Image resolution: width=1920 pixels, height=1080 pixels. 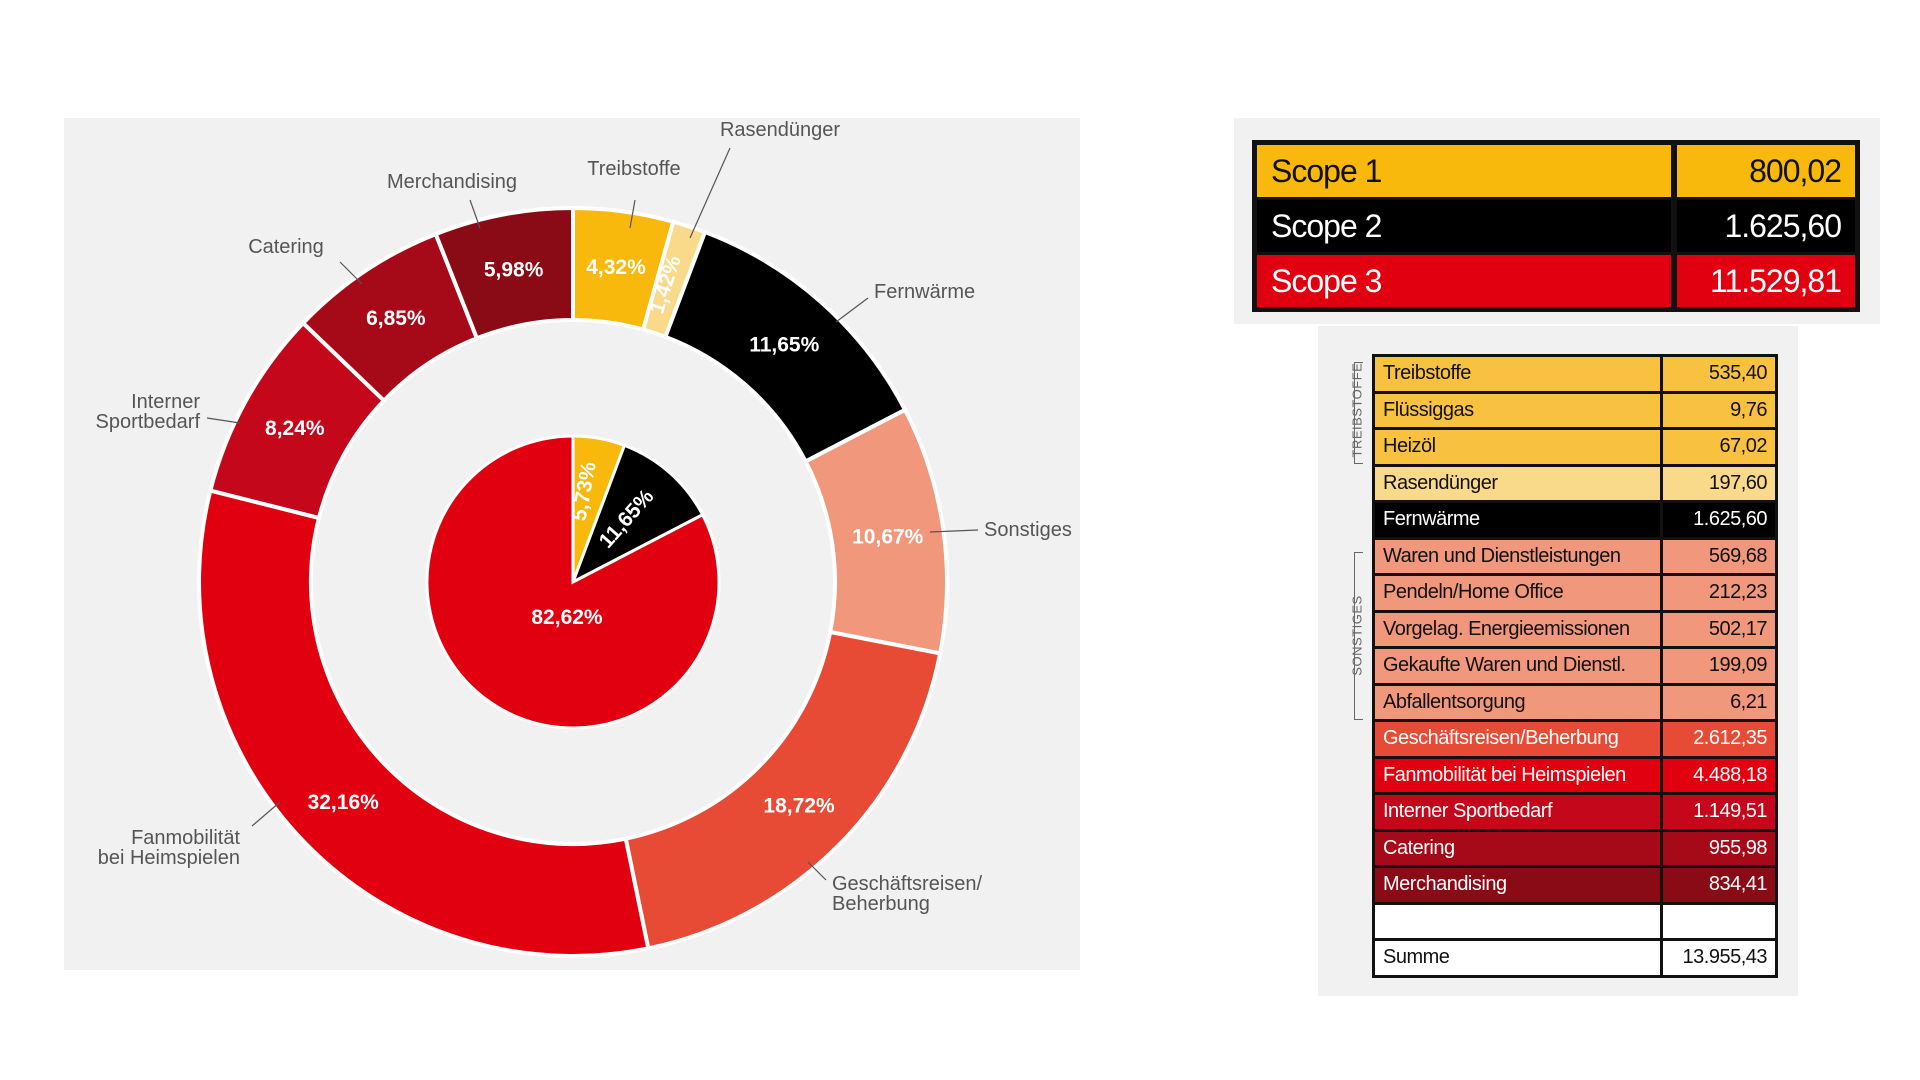 I want to click on outer-slice-label-8: 5,98%, so click(x=514, y=270).